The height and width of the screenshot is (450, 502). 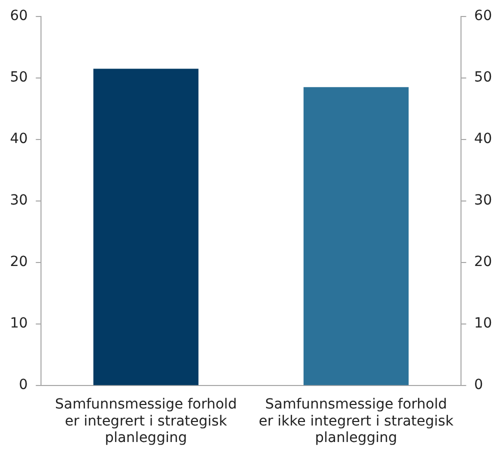 I want to click on y-tick-label: 60, so click(x=19, y=16).